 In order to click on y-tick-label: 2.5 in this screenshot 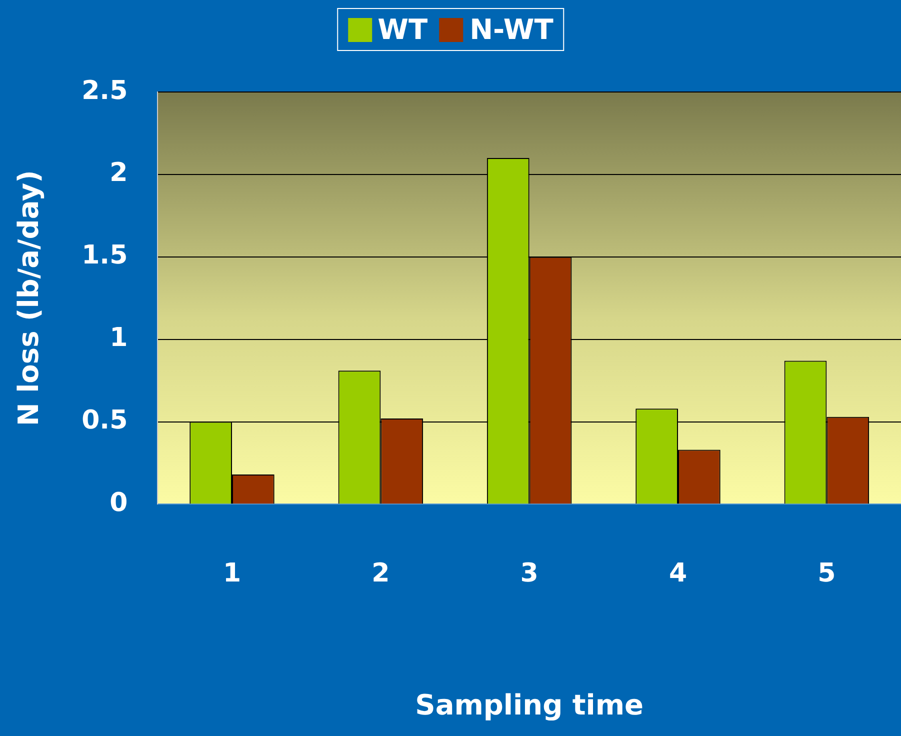, I will do `click(105, 91)`.